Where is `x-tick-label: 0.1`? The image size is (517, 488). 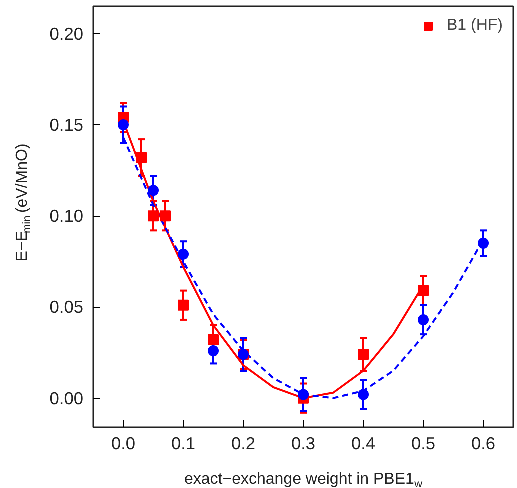
x-tick-label: 0.1 is located at coordinates (183, 444).